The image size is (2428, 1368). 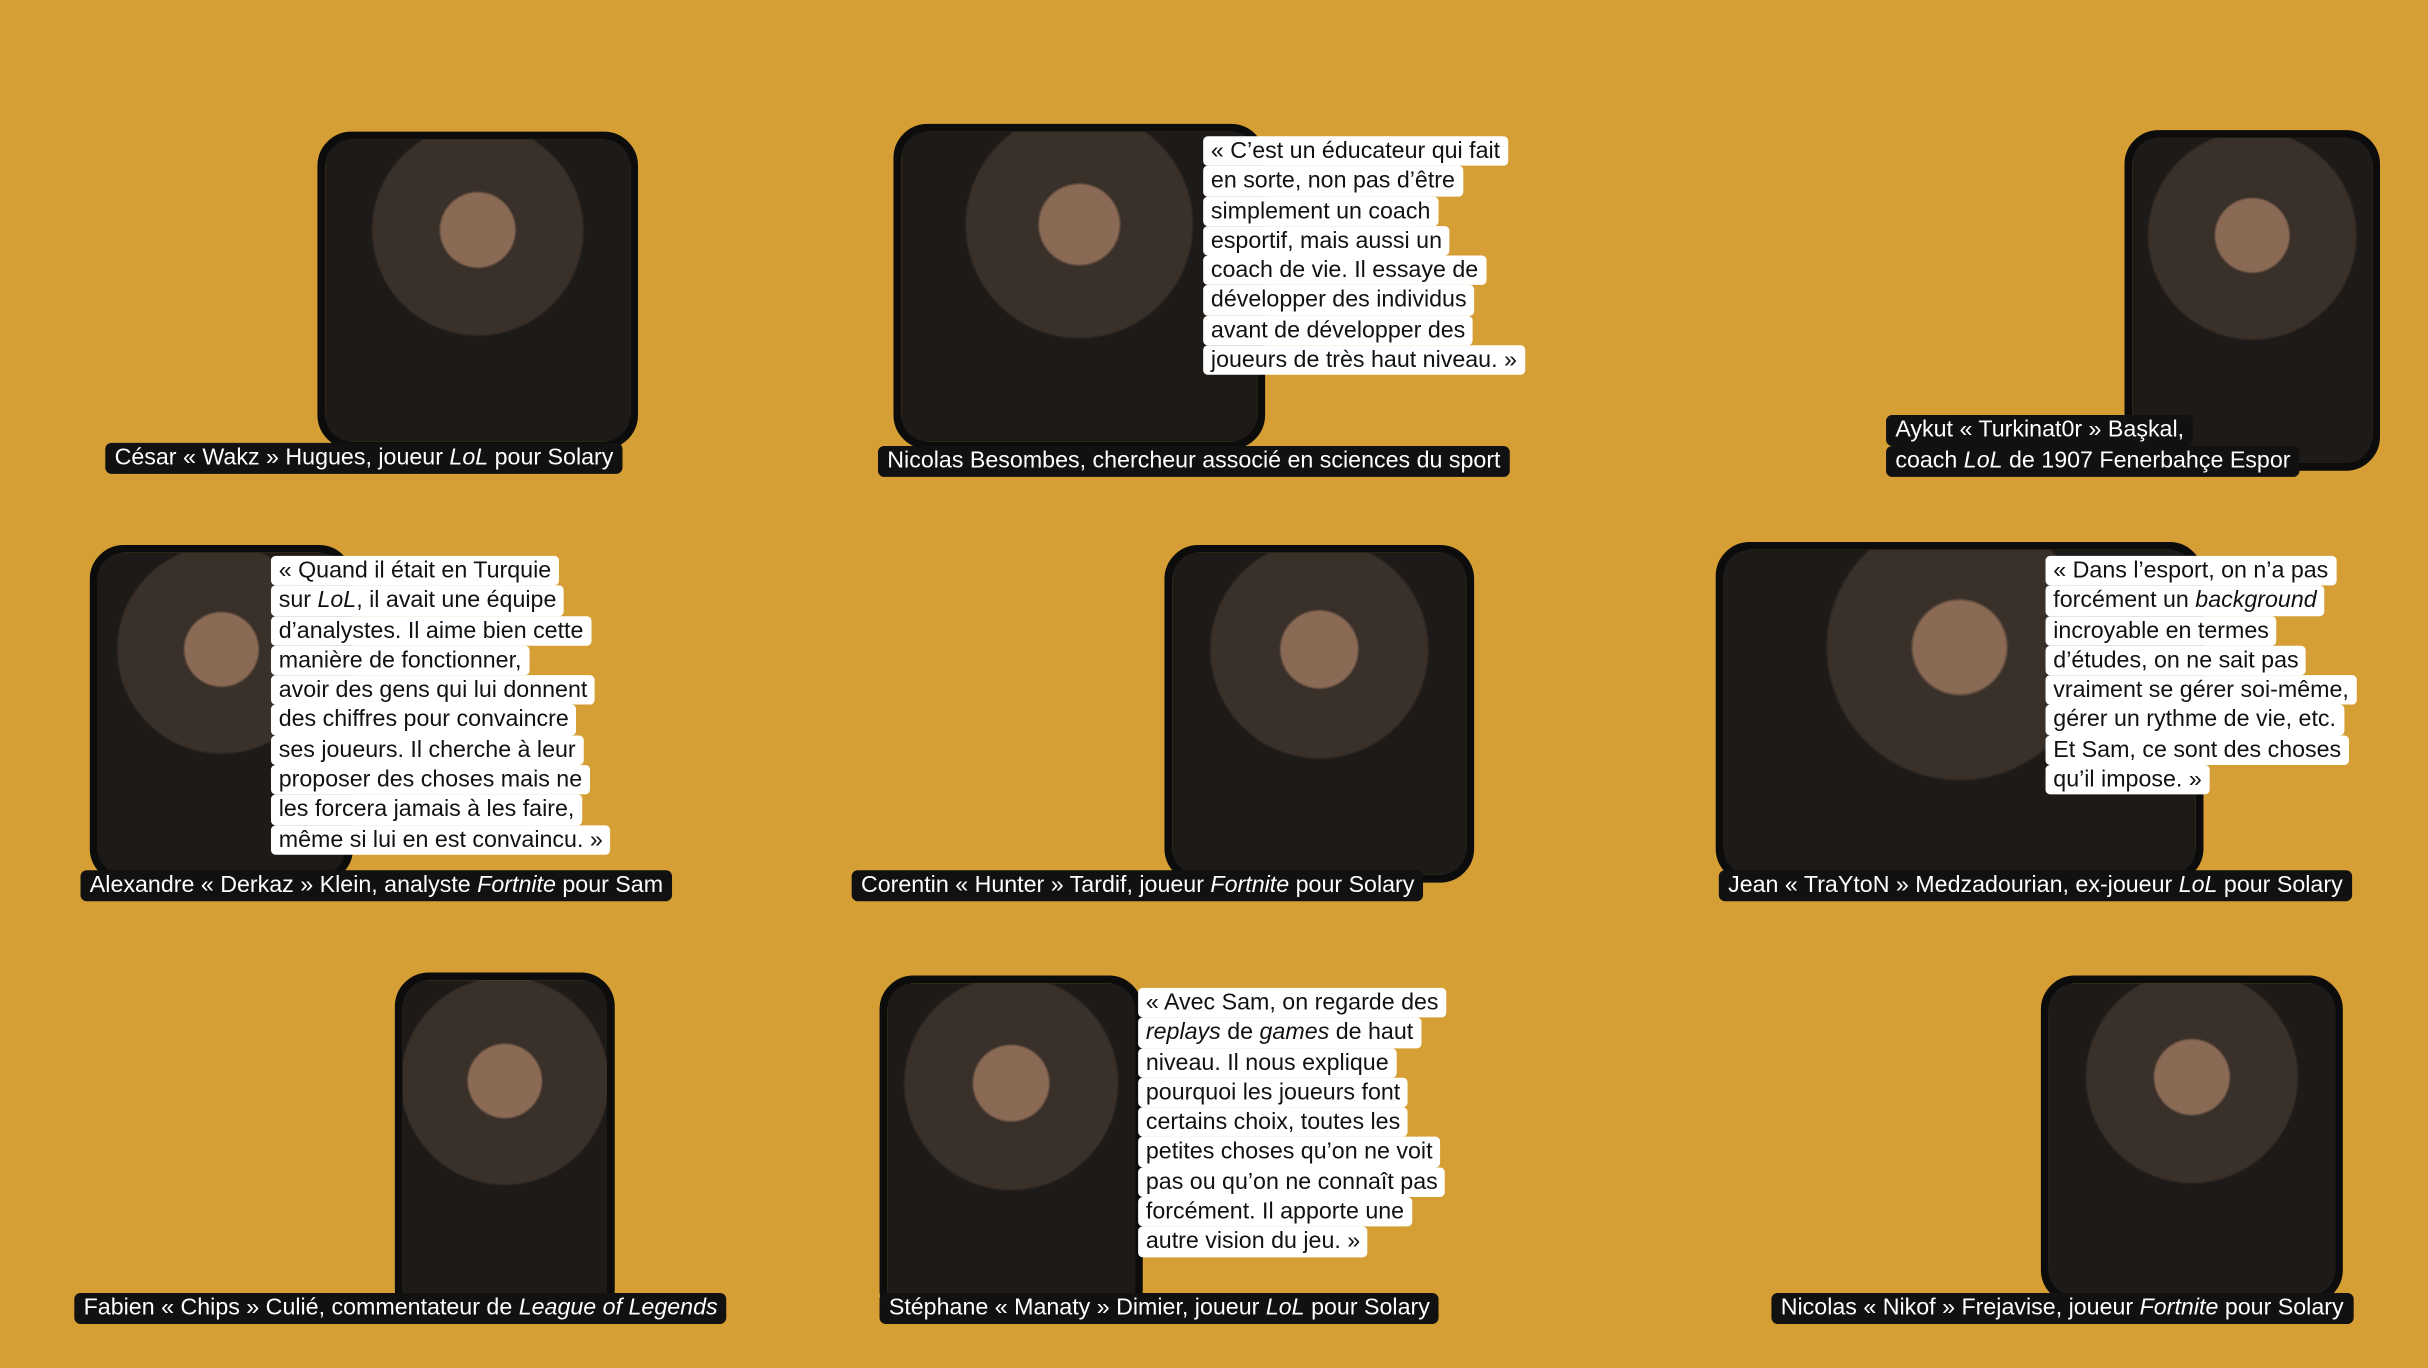 I want to click on quote-line: même si lui en est convaincu. », so click(x=440, y=839).